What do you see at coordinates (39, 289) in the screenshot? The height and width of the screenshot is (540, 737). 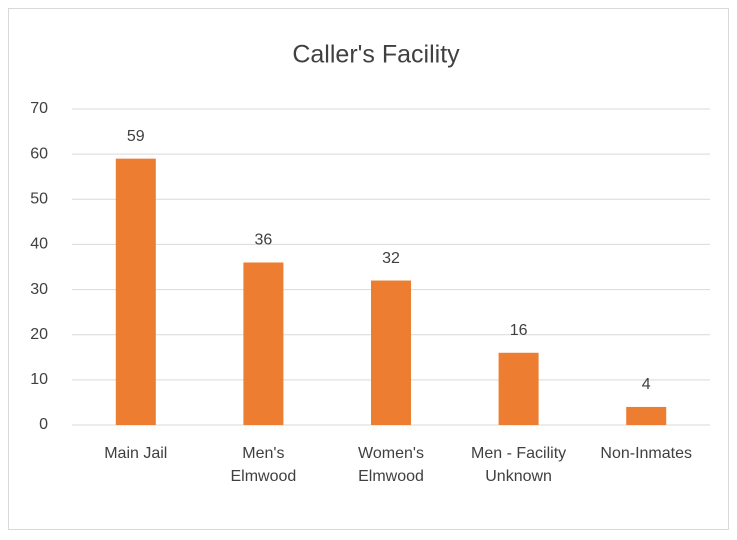 I see `y-tick-label: 30` at bounding box center [39, 289].